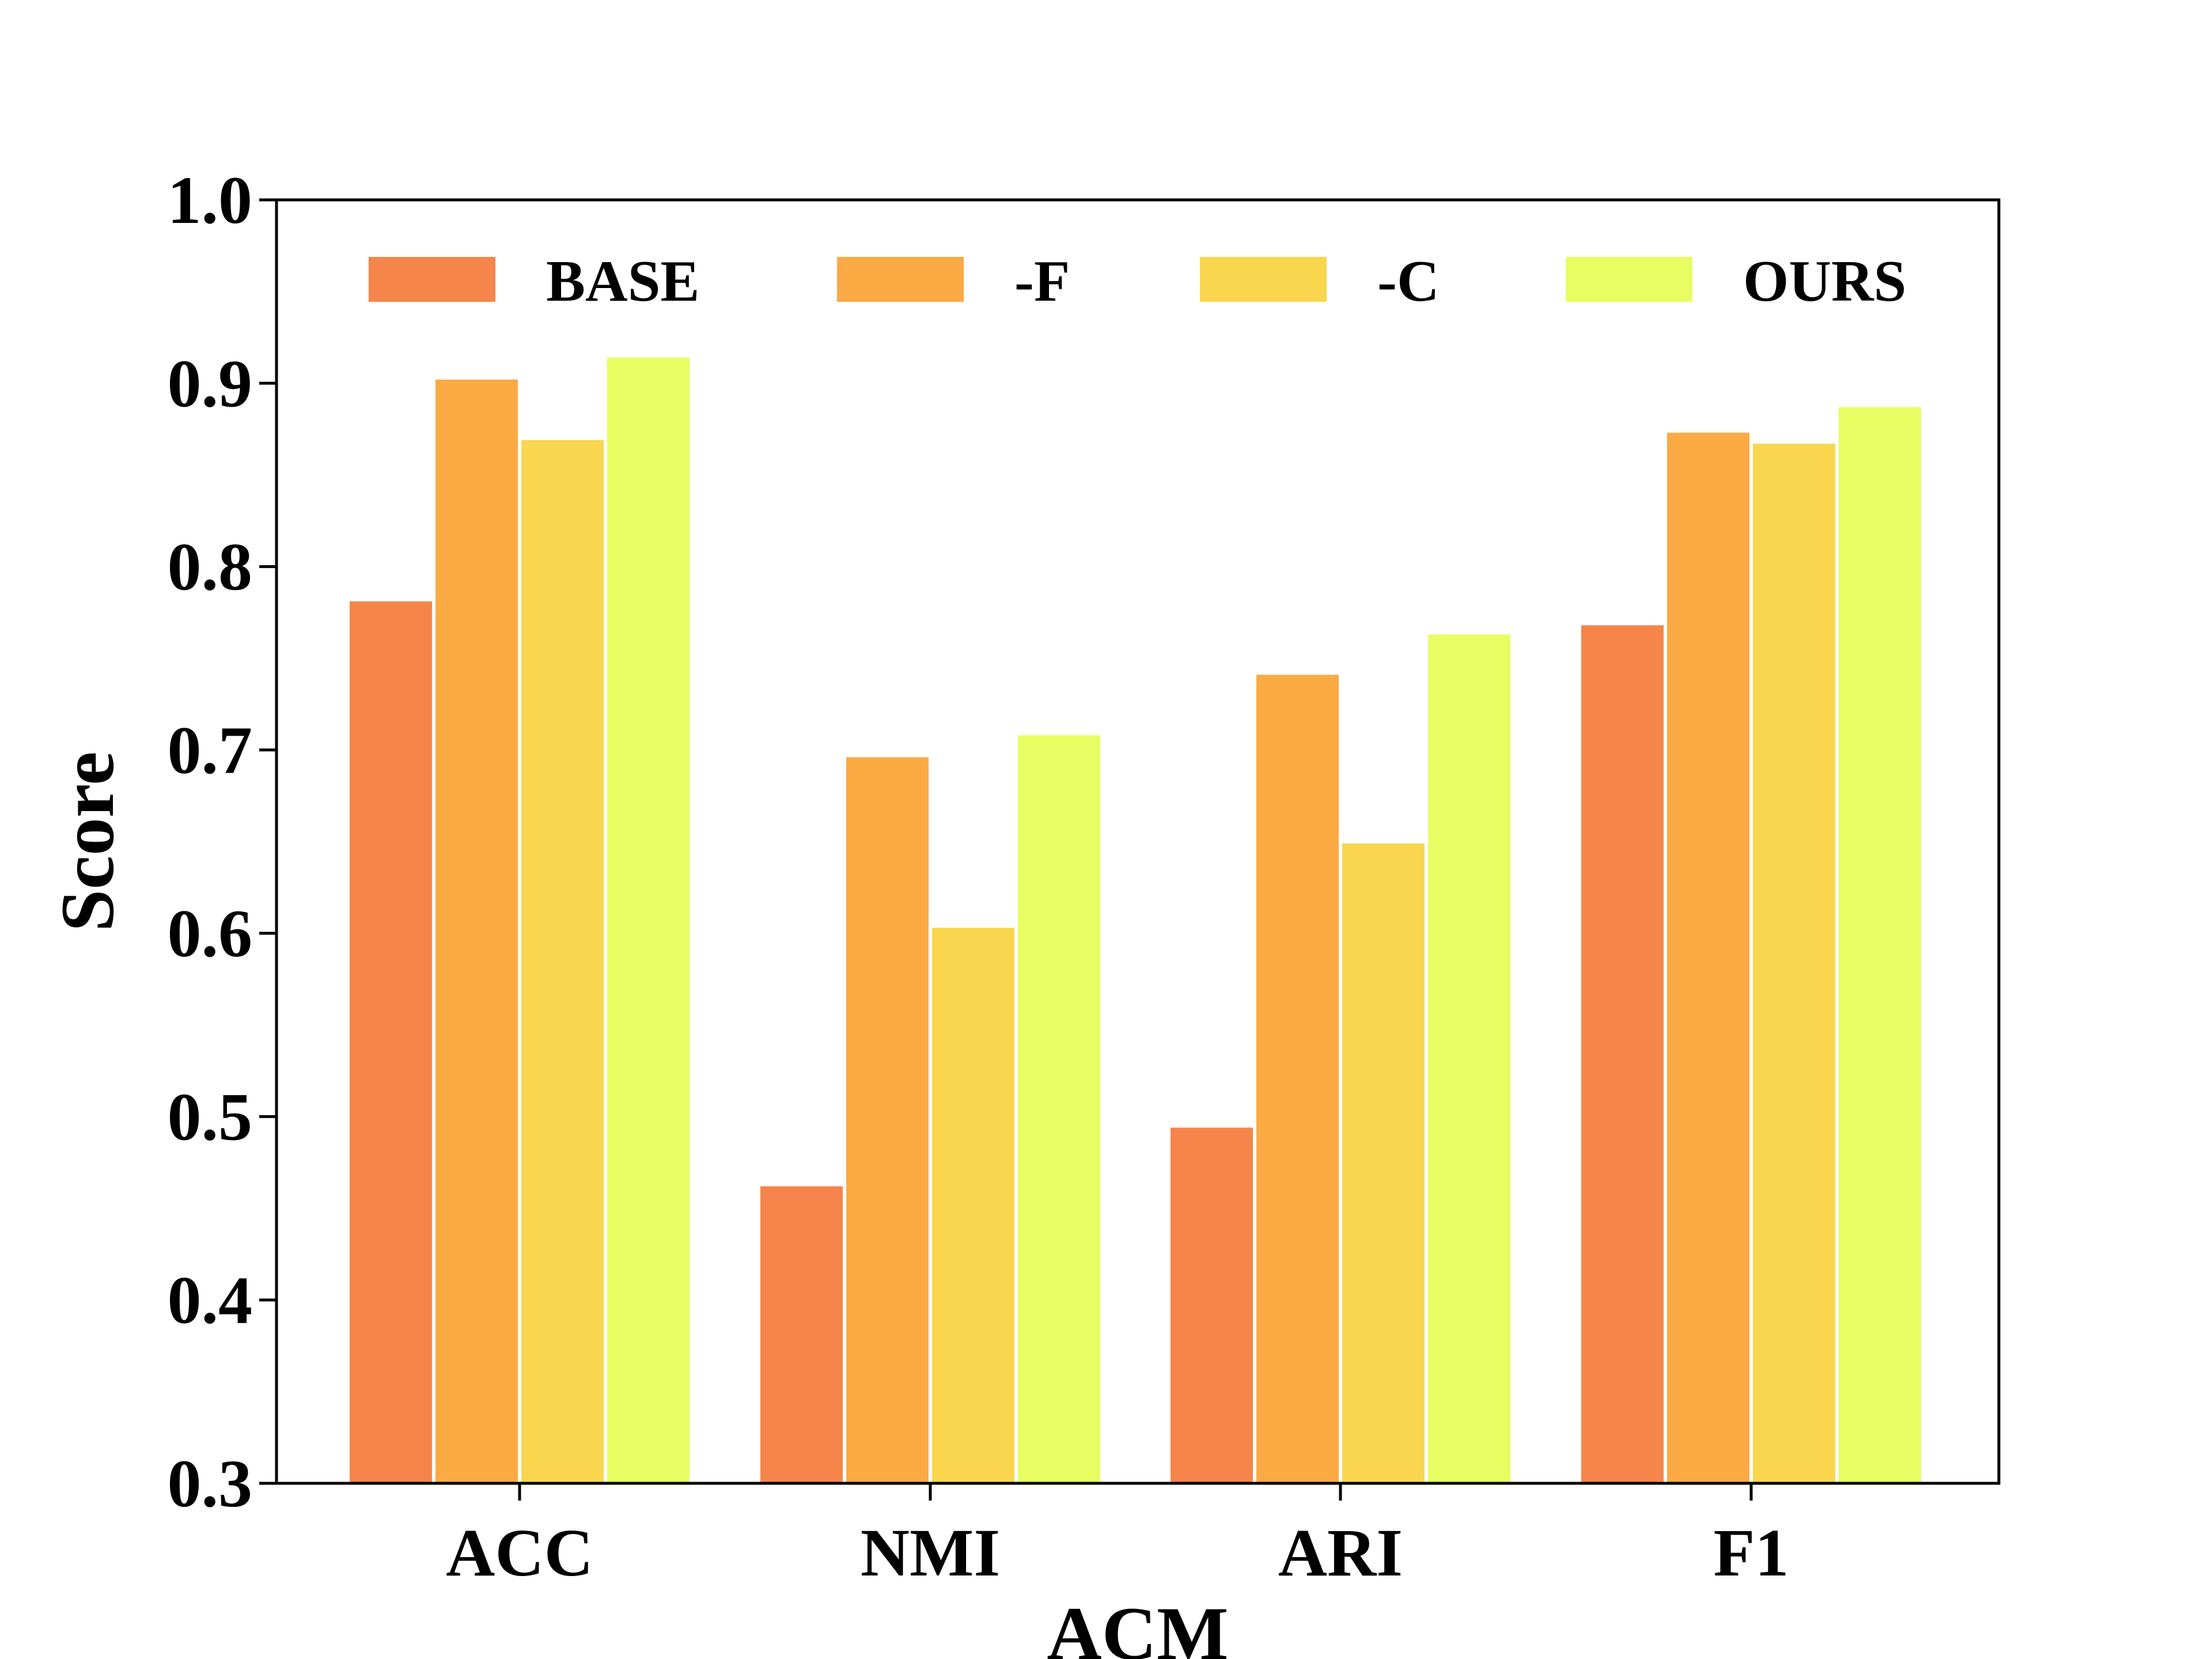 The width and height of the screenshot is (2212, 1659). I want to click on x-tick-label: ACC, so click(519, 1552).